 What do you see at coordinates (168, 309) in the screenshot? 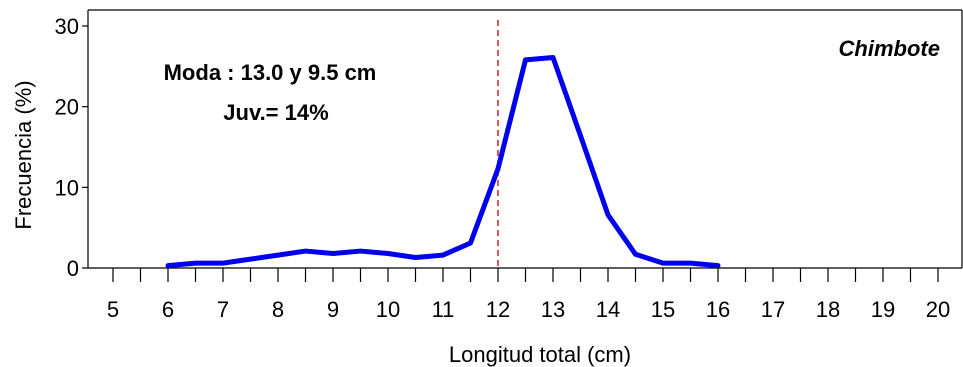
I see `x-tick-label-6: 6` at bounding box center [168, 309].